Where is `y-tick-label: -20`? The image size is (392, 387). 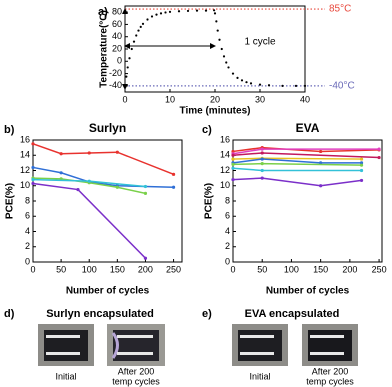
y-tick-label: -20 is located at coordinates (115, 73).